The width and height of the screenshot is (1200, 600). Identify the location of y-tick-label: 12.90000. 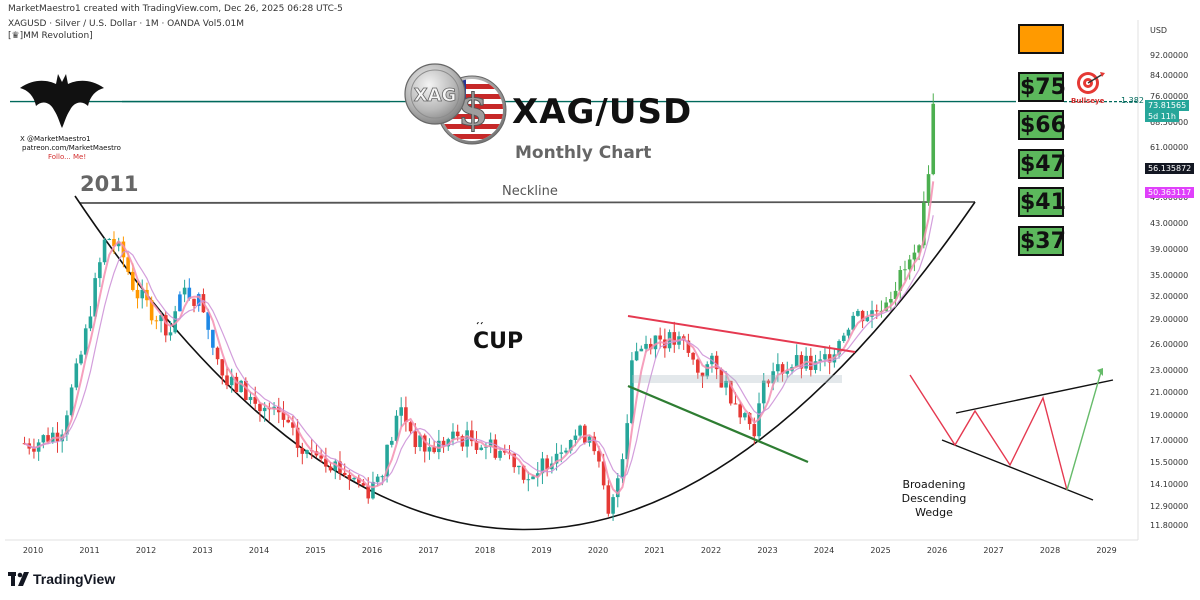
(1169, 506).